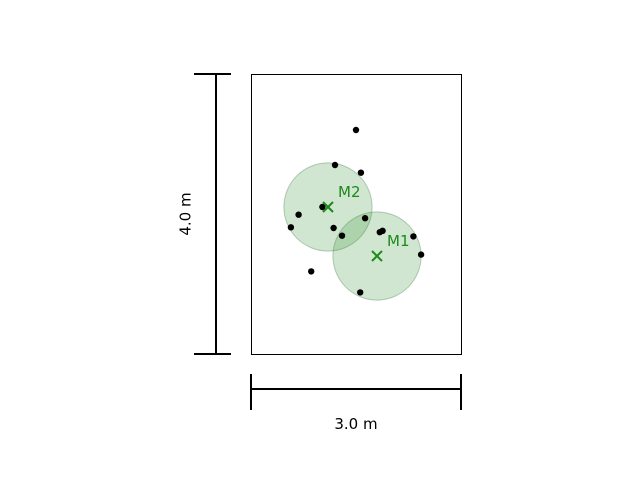 Image resolution: width=640 pixels, height=480 pixels. What do you see at coordinates (349, 192) in the screenshot?
I see `marker-label: M2` at bounding box center [349, 192].